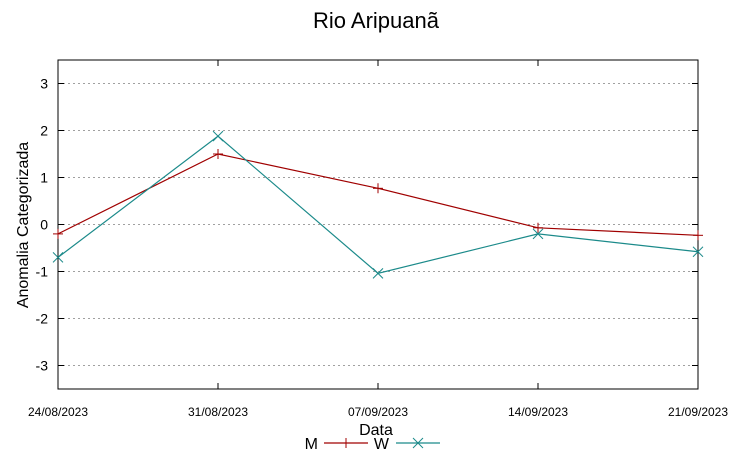  Describe the element at coordinates (407, 444) in the screenshot. I see `legend-item-W: W` at that location.